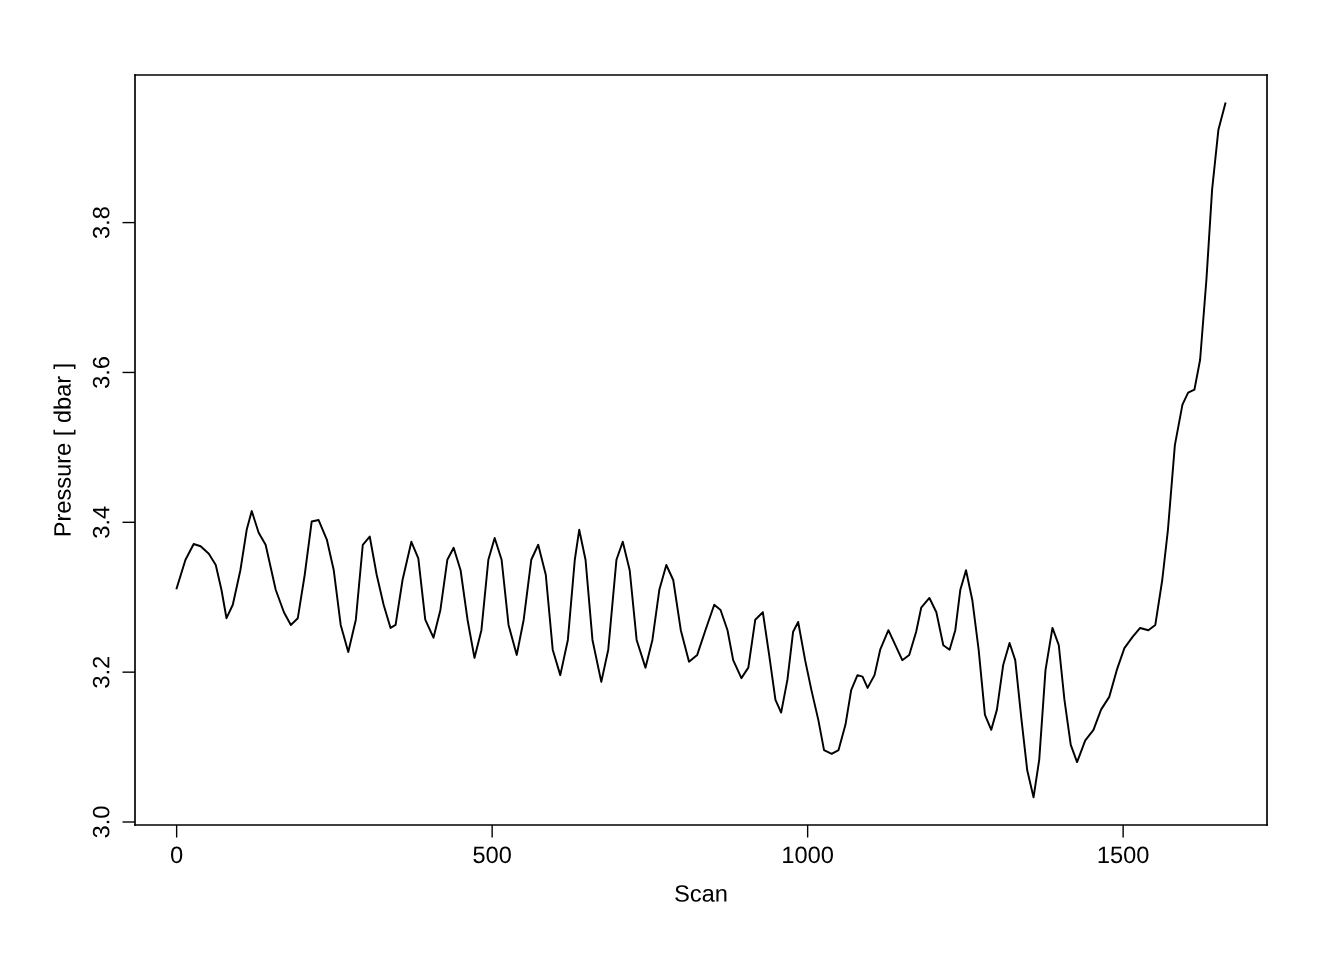 The height and width of the screenshot is (960, 1344). I want to click on x-tick-label: 1500, so click(1123, 855).